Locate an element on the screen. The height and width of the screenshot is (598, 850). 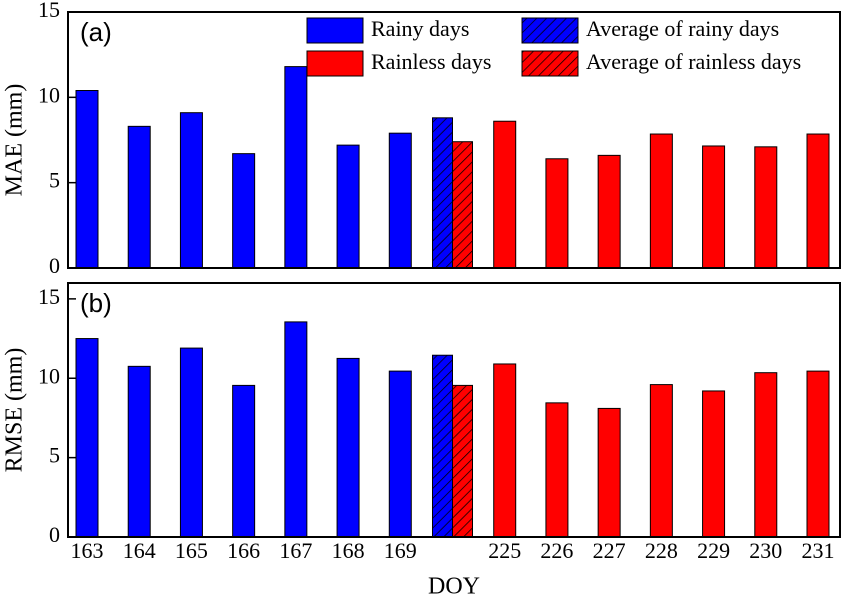
y-axis-label: MAE (mm) is located at coordinates (15, 140).